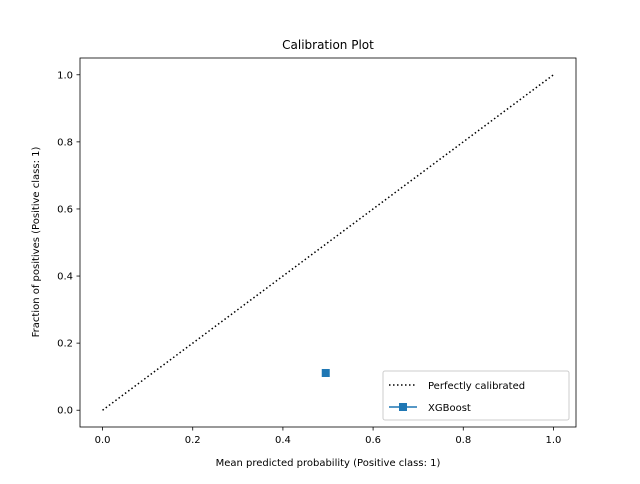  I want to click on x-tick-label: 0.6, so click(373, 440).